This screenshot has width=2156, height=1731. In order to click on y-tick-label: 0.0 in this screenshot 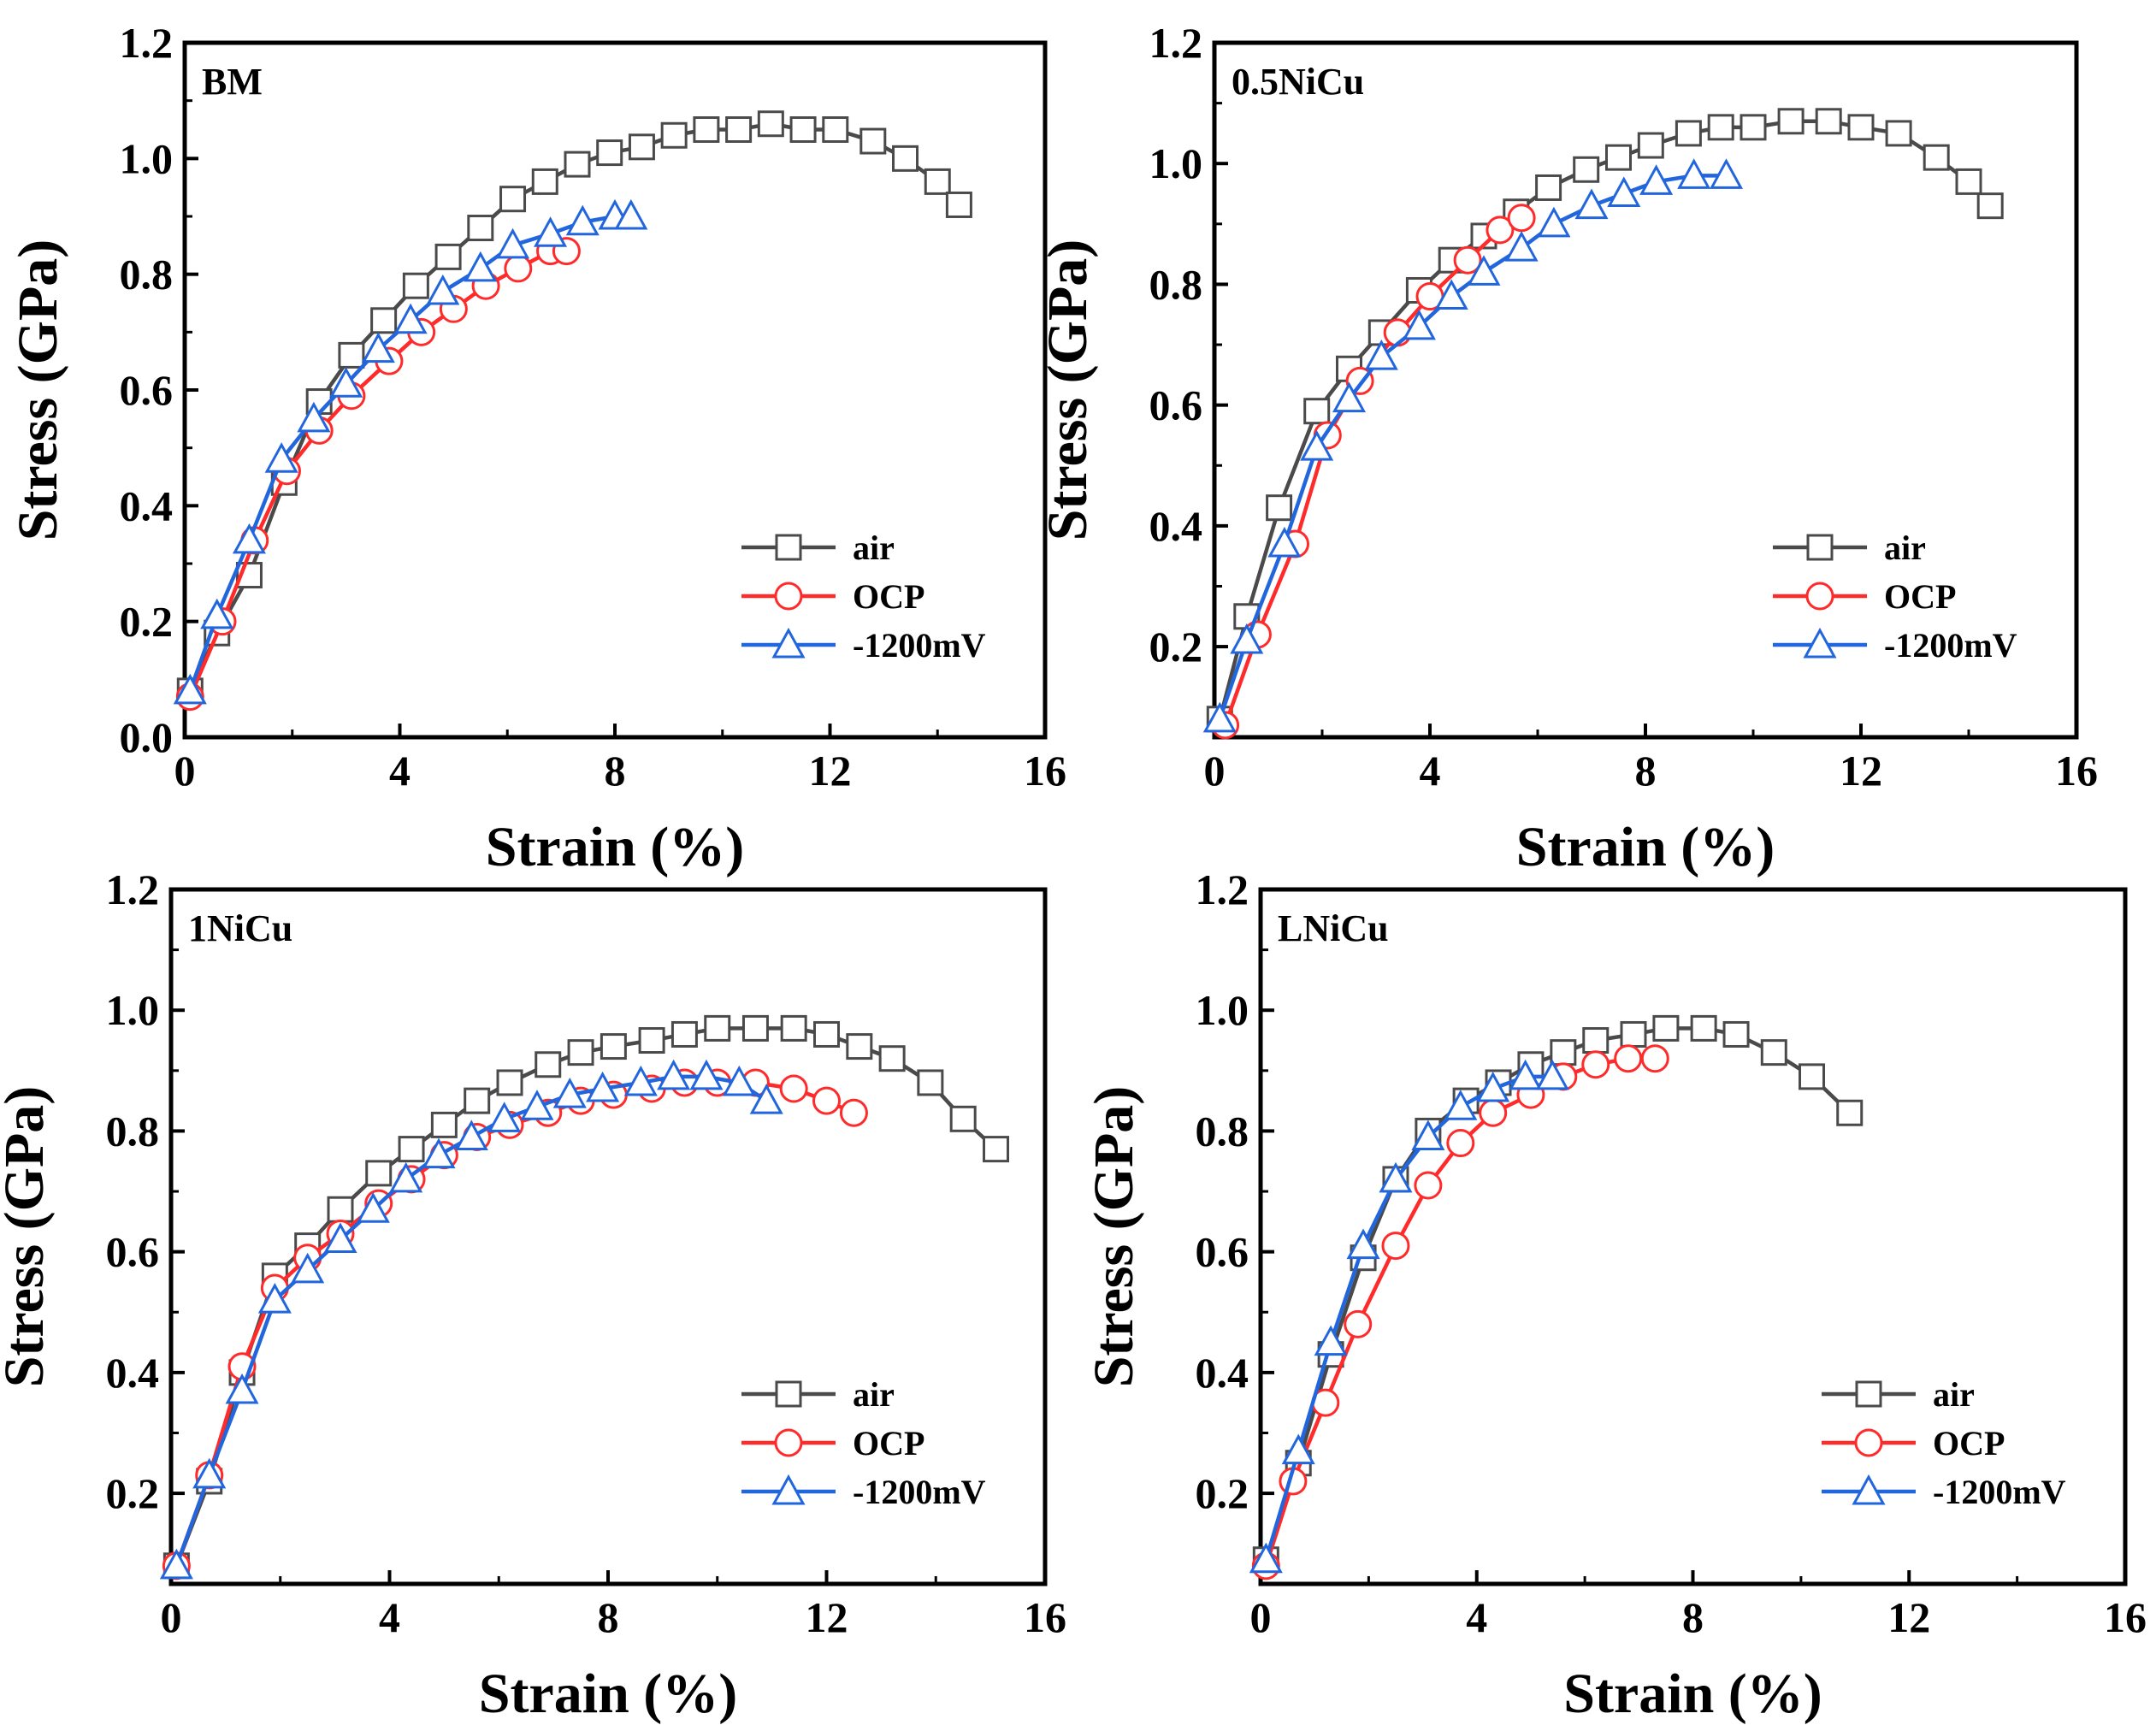, I will do `click(147, 737)`.